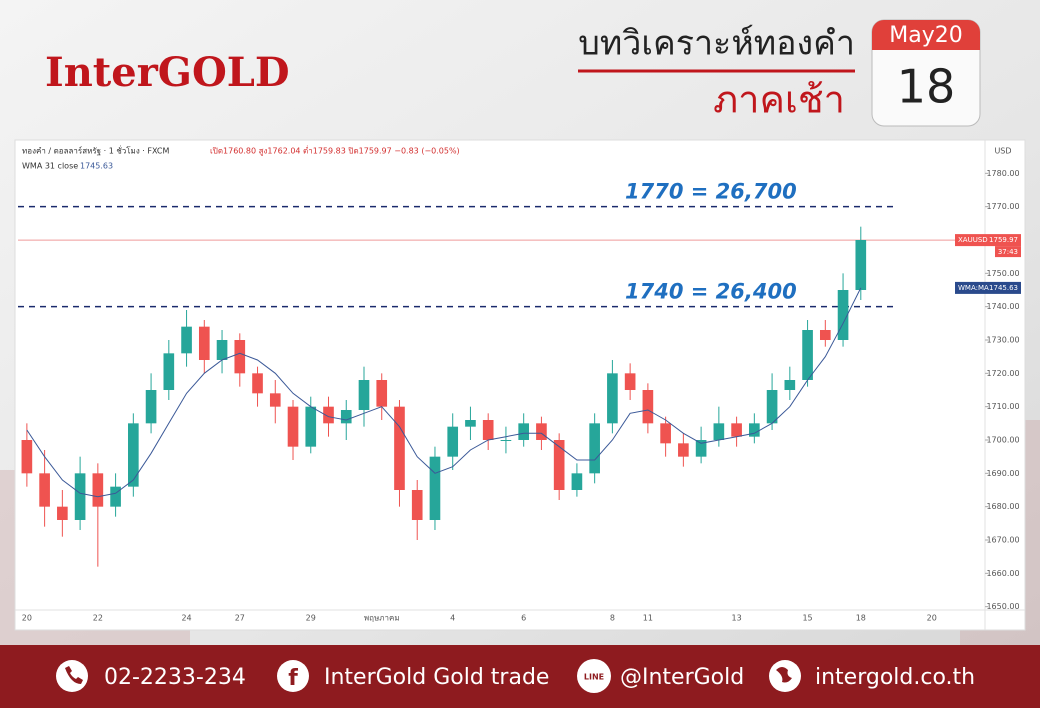  Describe the element at coordinates (973, 240) in the screenshot. I see `price-tag-symbol: XAUUSD` at that location.